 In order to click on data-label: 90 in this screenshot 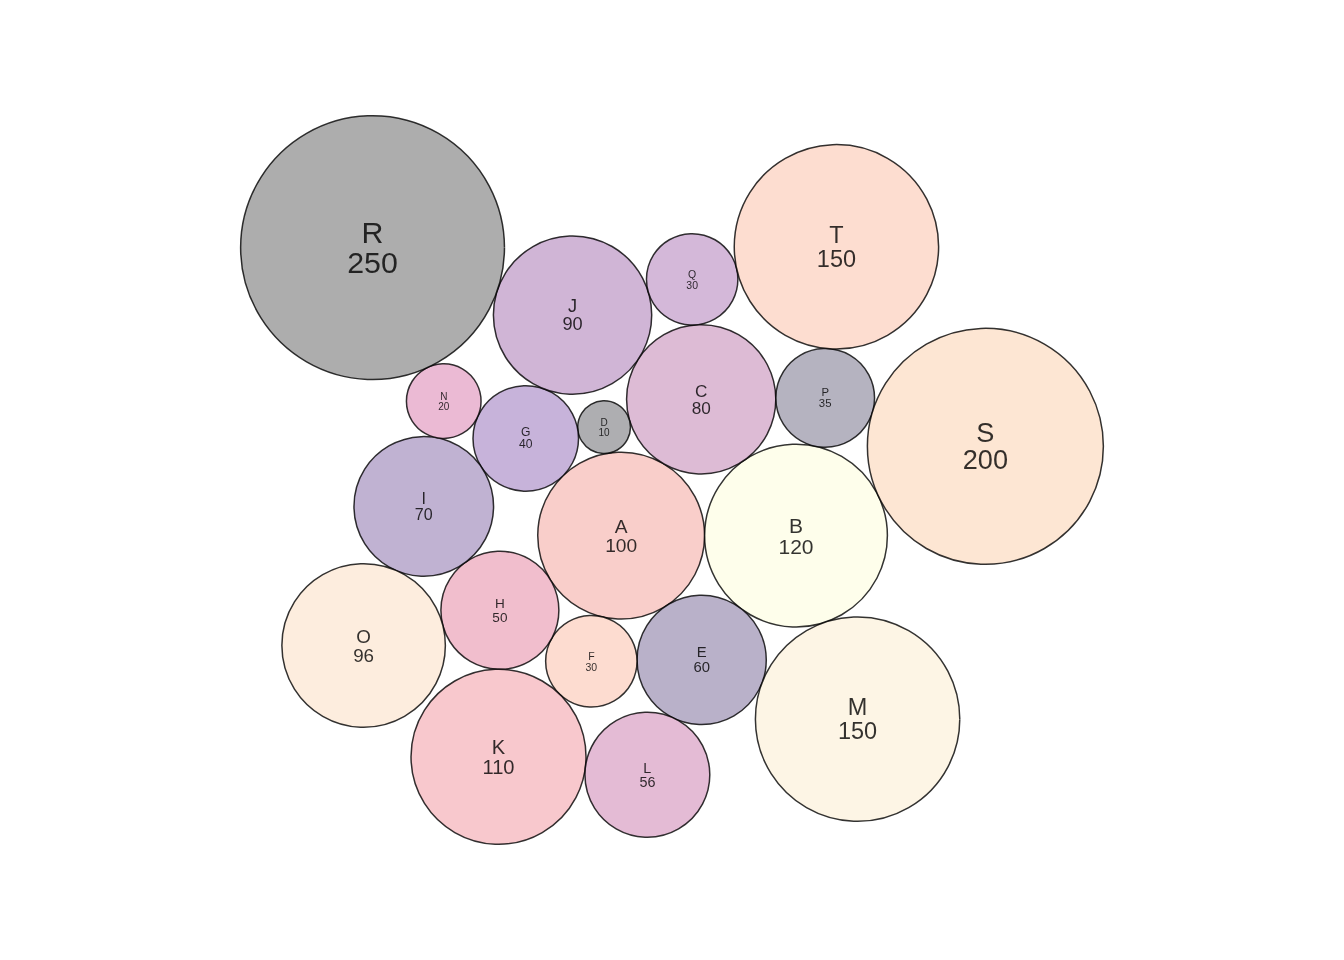, I will do `click(572, 324)`.